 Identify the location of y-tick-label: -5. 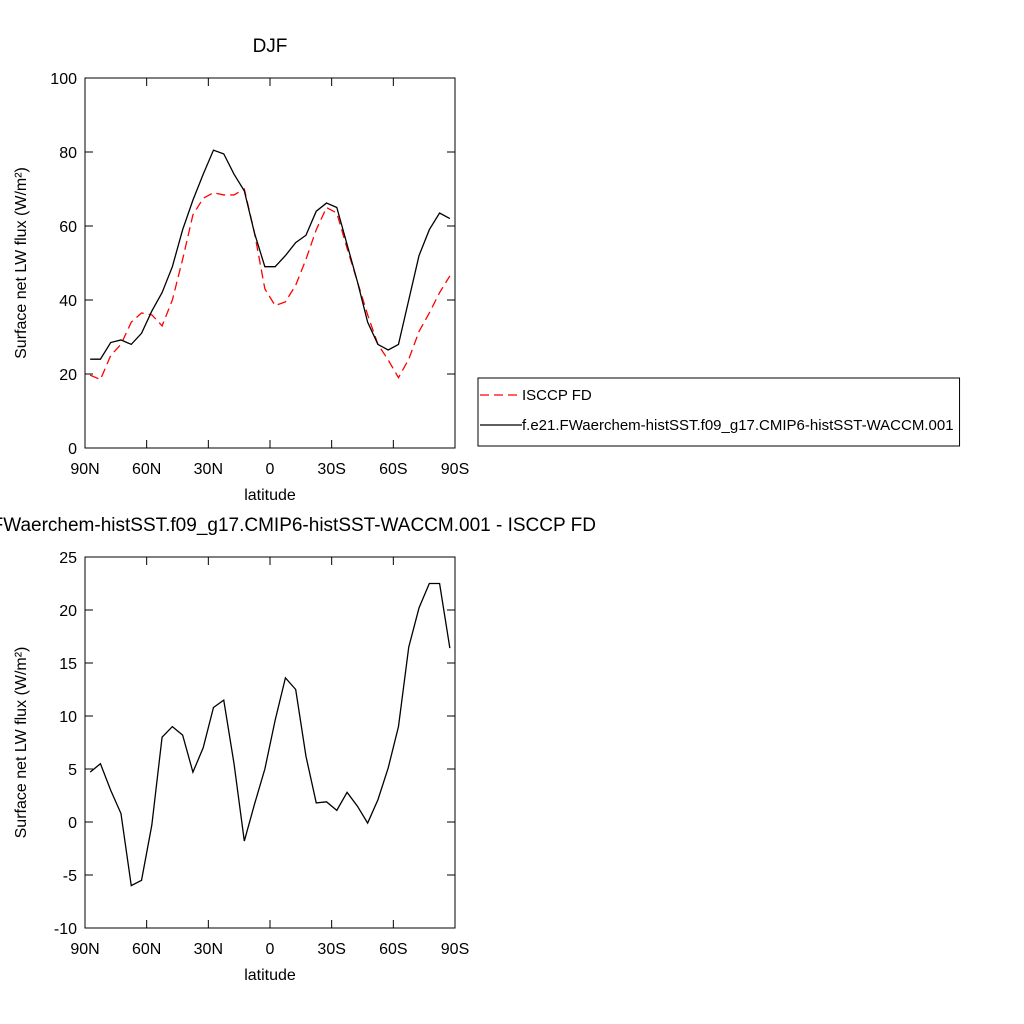
(70, 876).